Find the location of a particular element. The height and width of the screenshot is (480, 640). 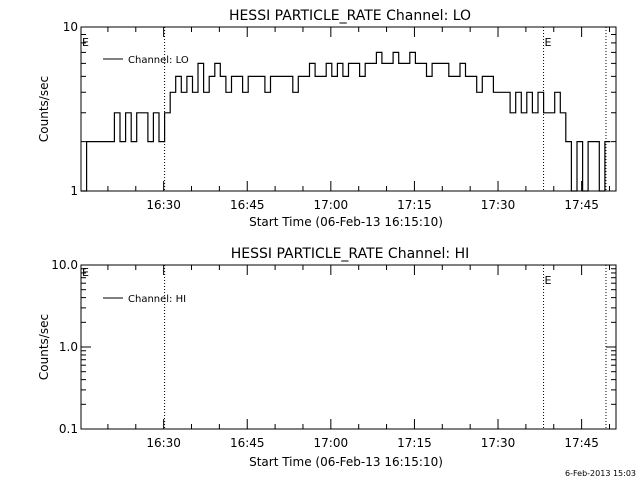

y-tick-label: 0.1 is located at coordinates (68, 429).